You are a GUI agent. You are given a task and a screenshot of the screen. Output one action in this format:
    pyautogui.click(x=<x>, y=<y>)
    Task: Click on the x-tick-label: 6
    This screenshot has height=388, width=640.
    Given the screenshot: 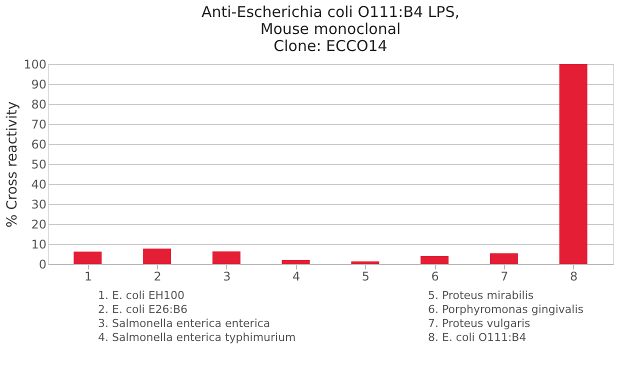 What is the action you would take?
    pyautogui.click(x=435, y=277)
    